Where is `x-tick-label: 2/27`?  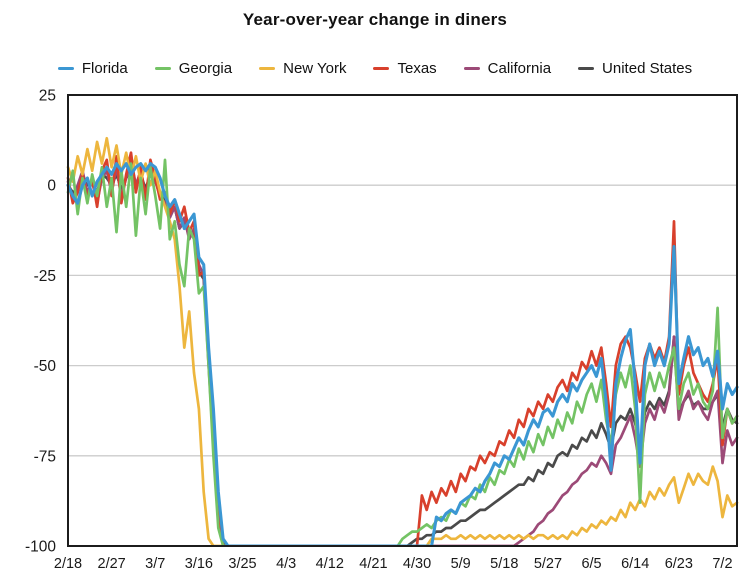 x-tick-label: 2/27 is located at coordinates (112, 564).